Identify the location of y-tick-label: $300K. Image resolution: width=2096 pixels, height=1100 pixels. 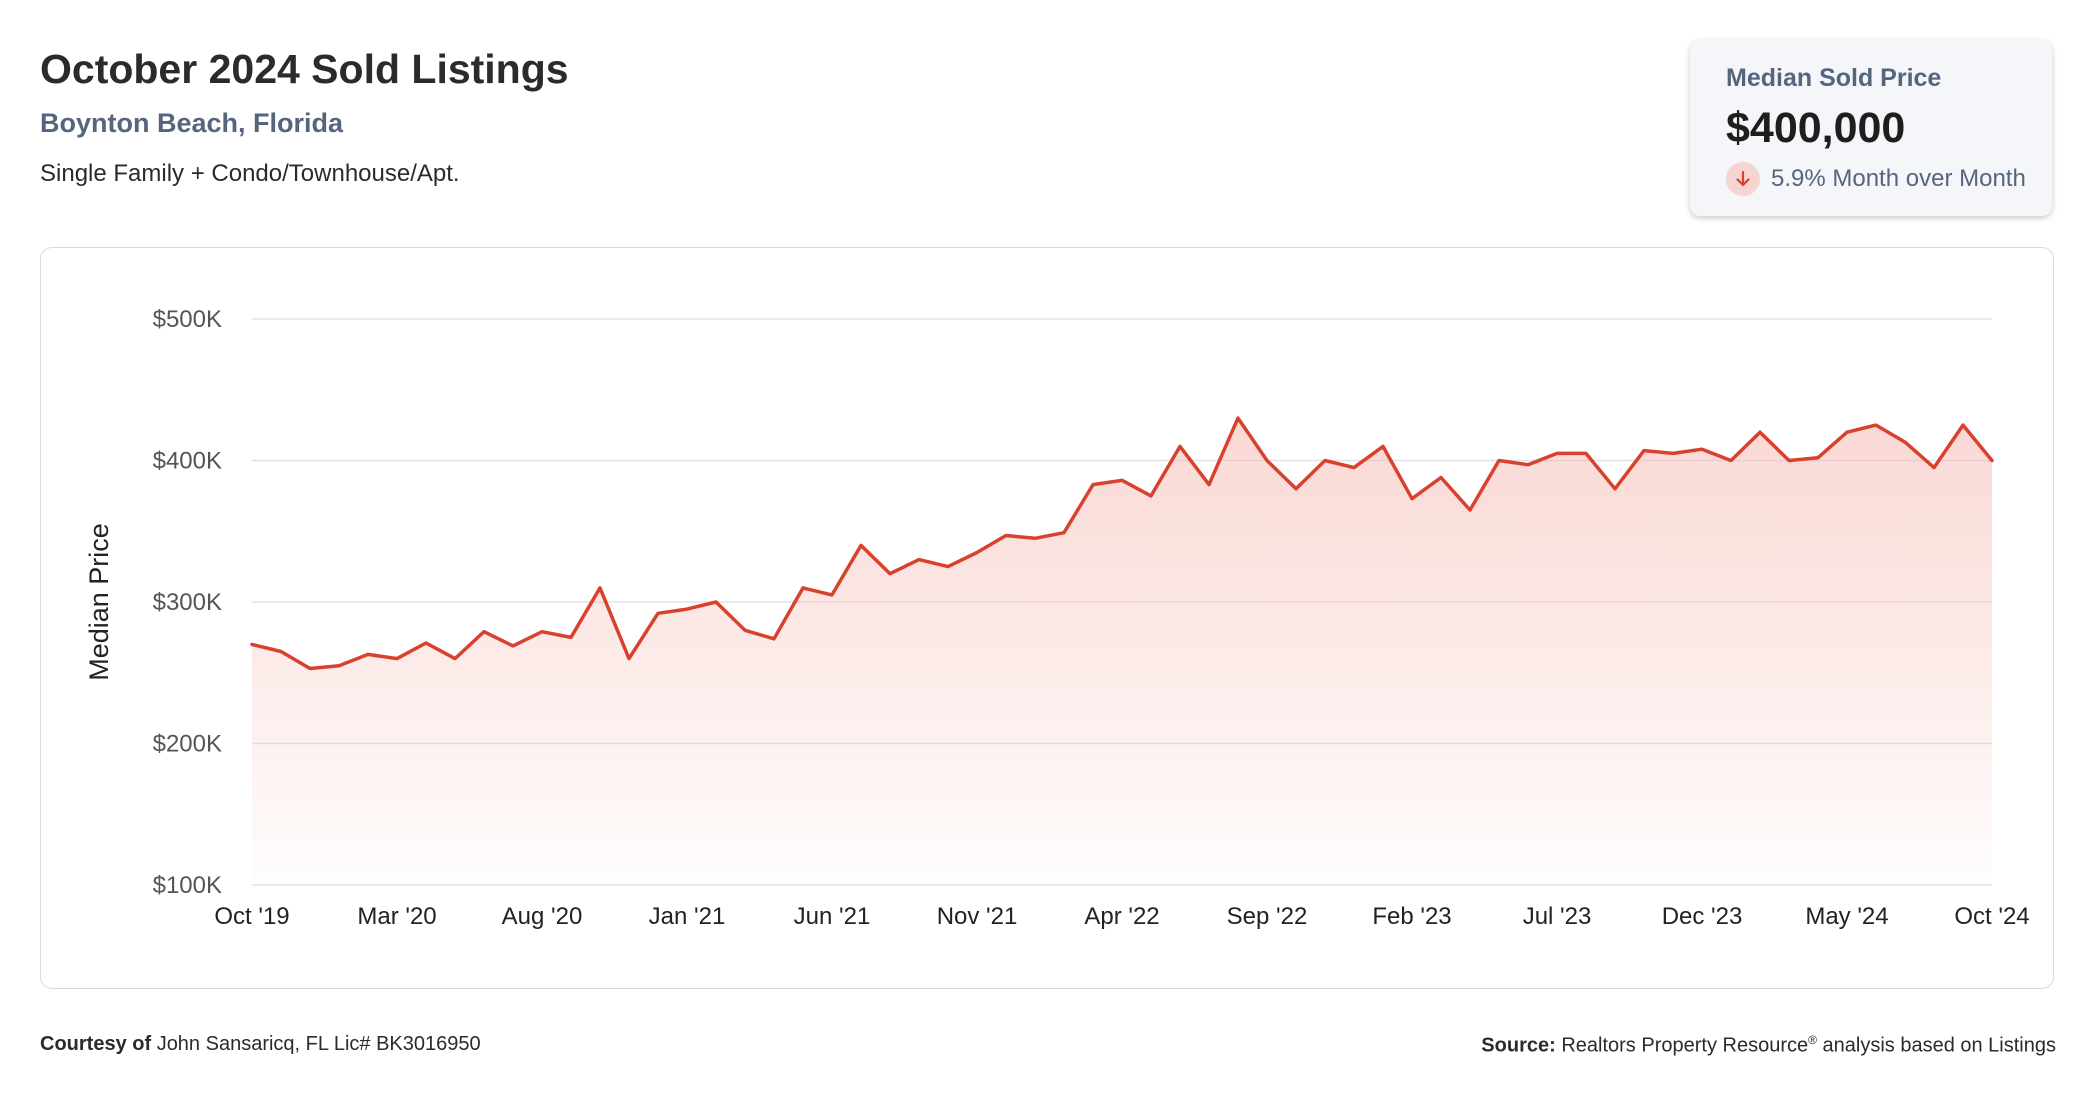
(187, 602).